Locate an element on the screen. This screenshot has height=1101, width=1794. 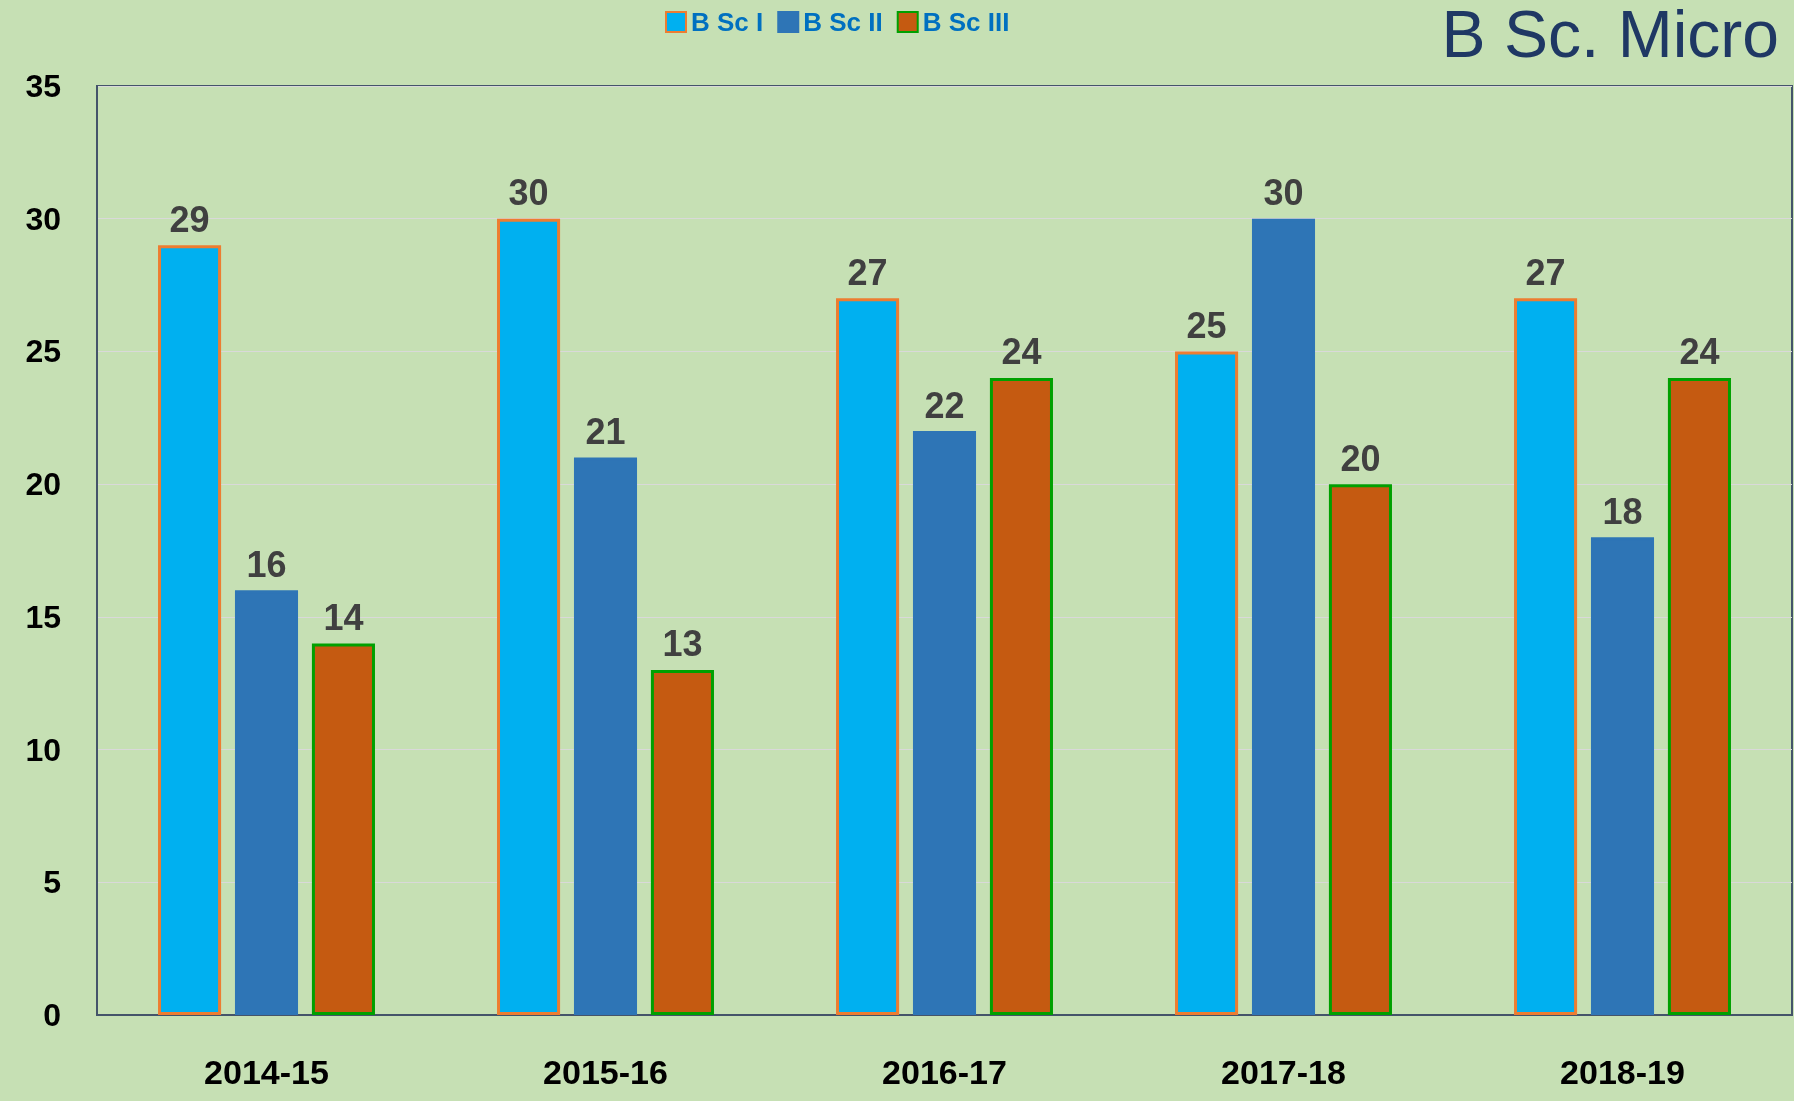
y-tick-label: 5 is located at coordinates (52, 882).